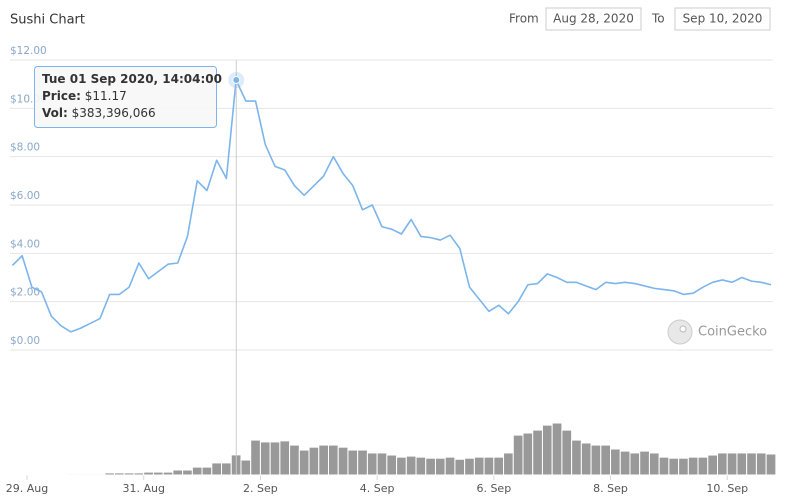  What do you see at coordinates (236, 80) in the screenshot?
I see `hover-point` at bounding box center [236, 80].